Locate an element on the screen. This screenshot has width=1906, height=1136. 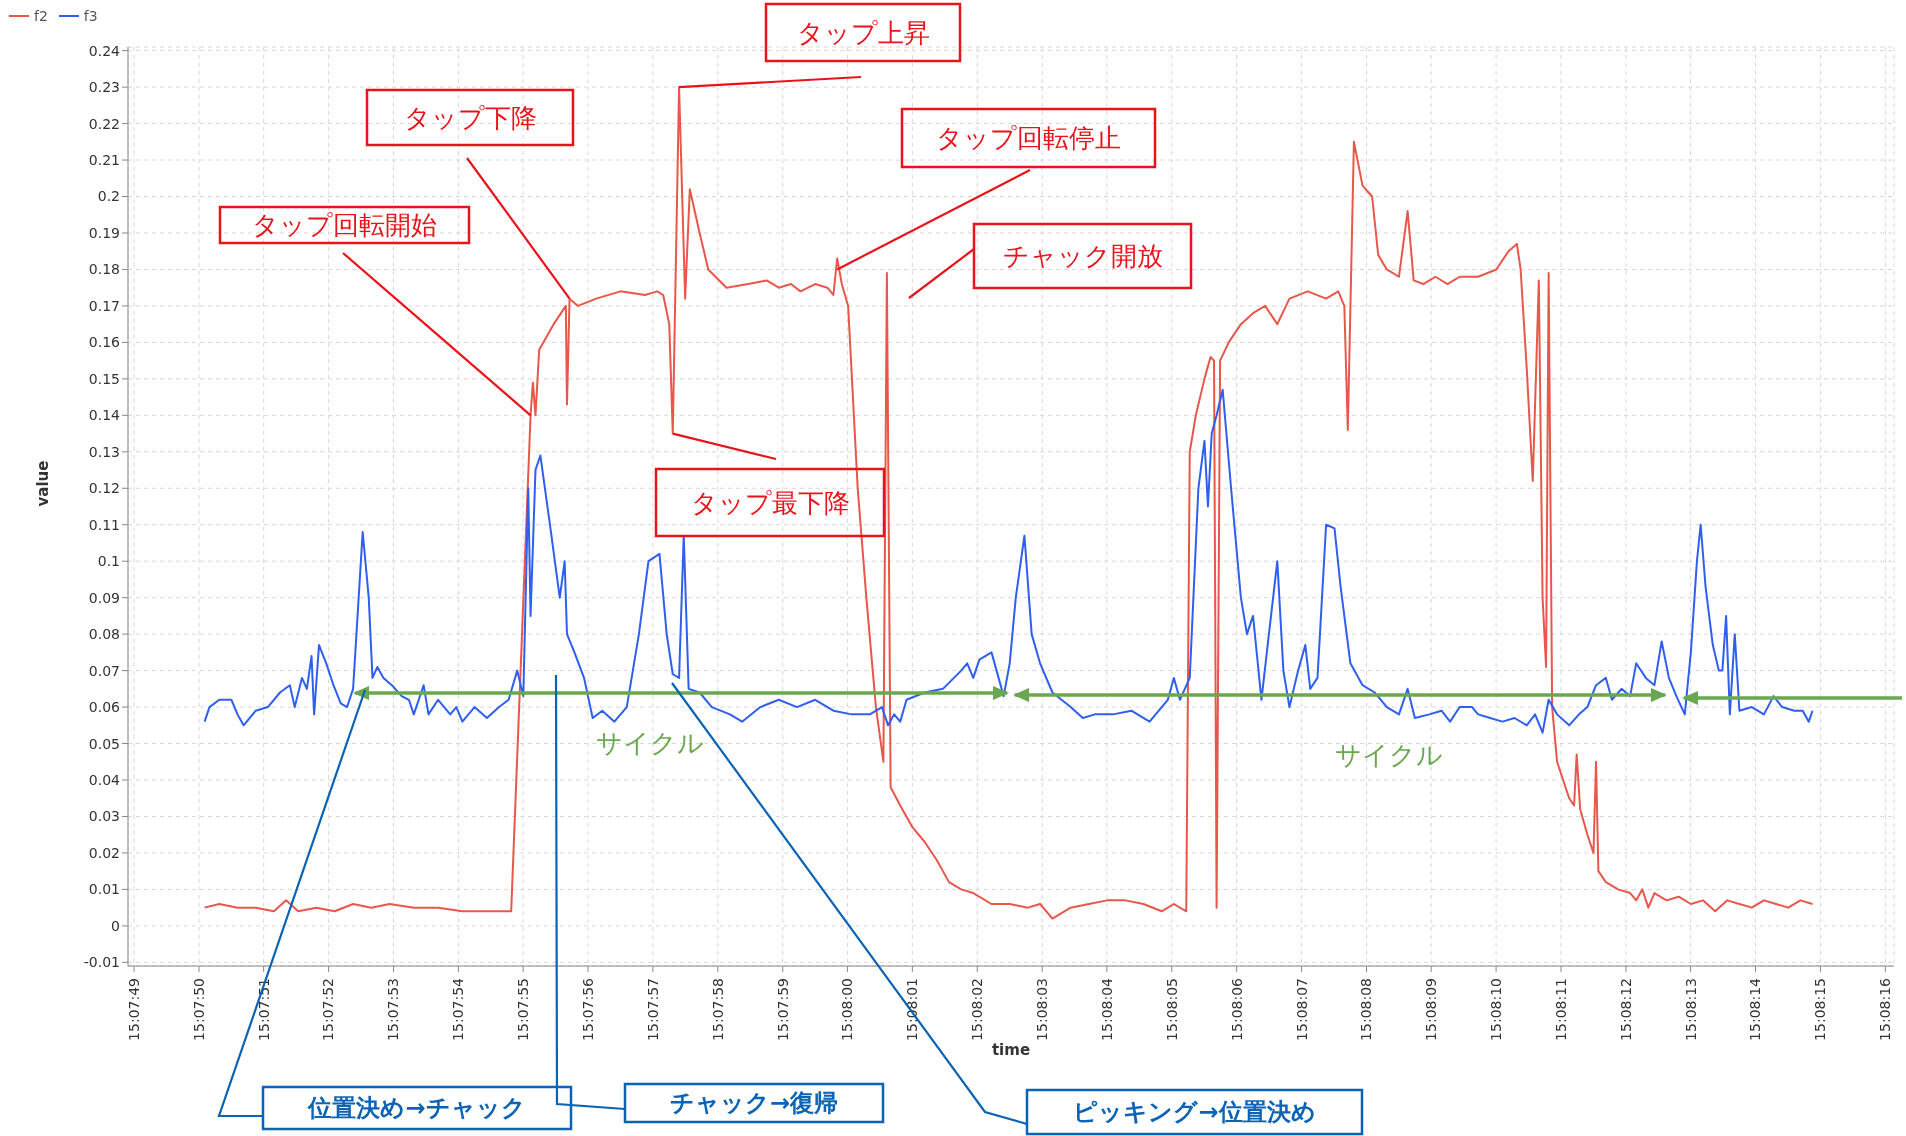
y-tick-label: 0.01 is located at coordinates (104, 889).